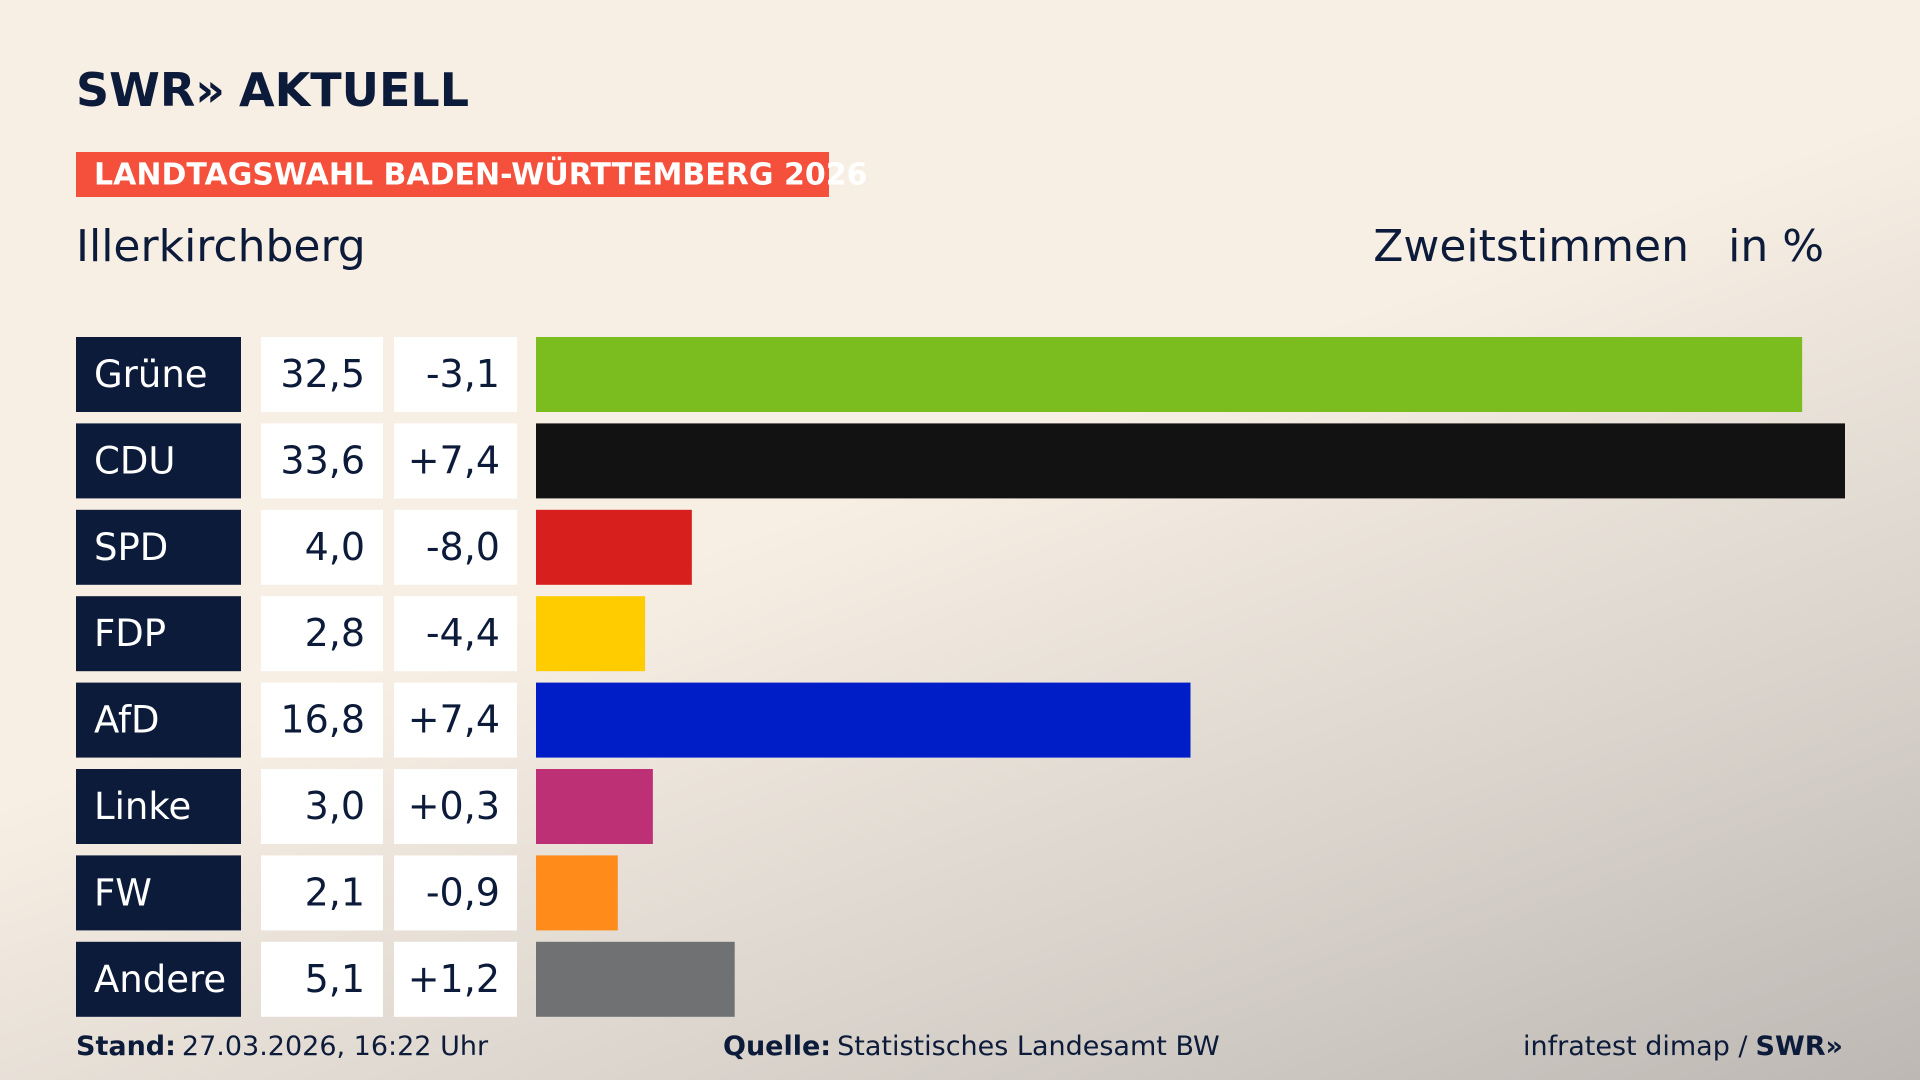  Describe the element at coordinates (1776, 246) in the screenshot. I see `unit: in %` at that location.